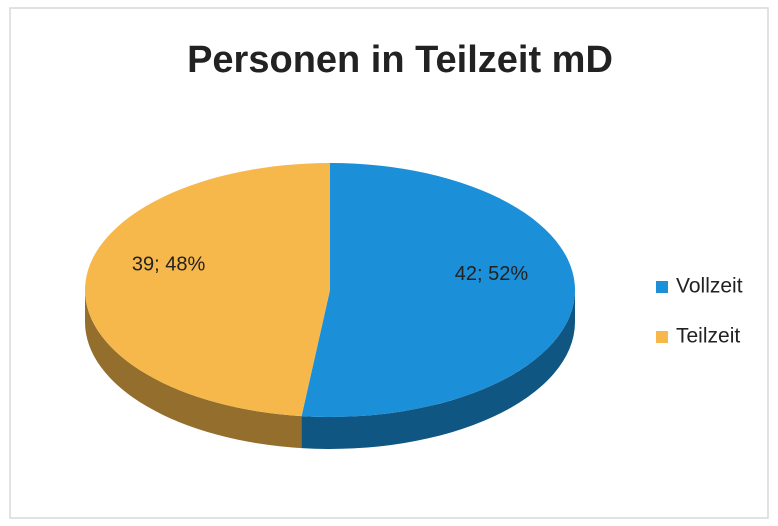 This screenshot has height=526, width=778. I want to click on chart-title: Personen in Teilzeit mD, so click(400, 60).